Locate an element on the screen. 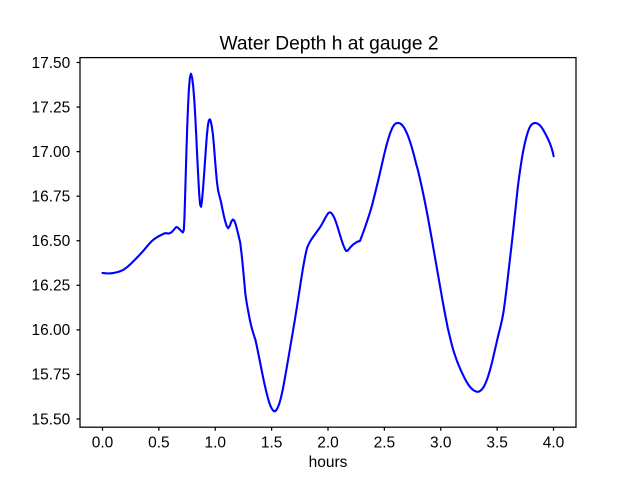  svg-text: 17.00 is located at coordinates (51, 152).